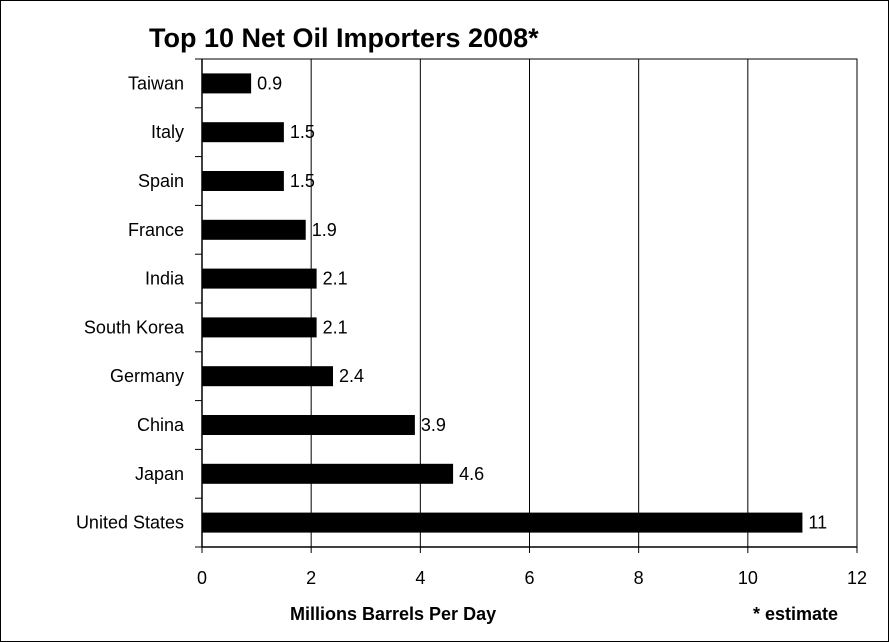 The width and height of the screenshot is (889, 642). I want to click on category-label: China, so click(161, 425).